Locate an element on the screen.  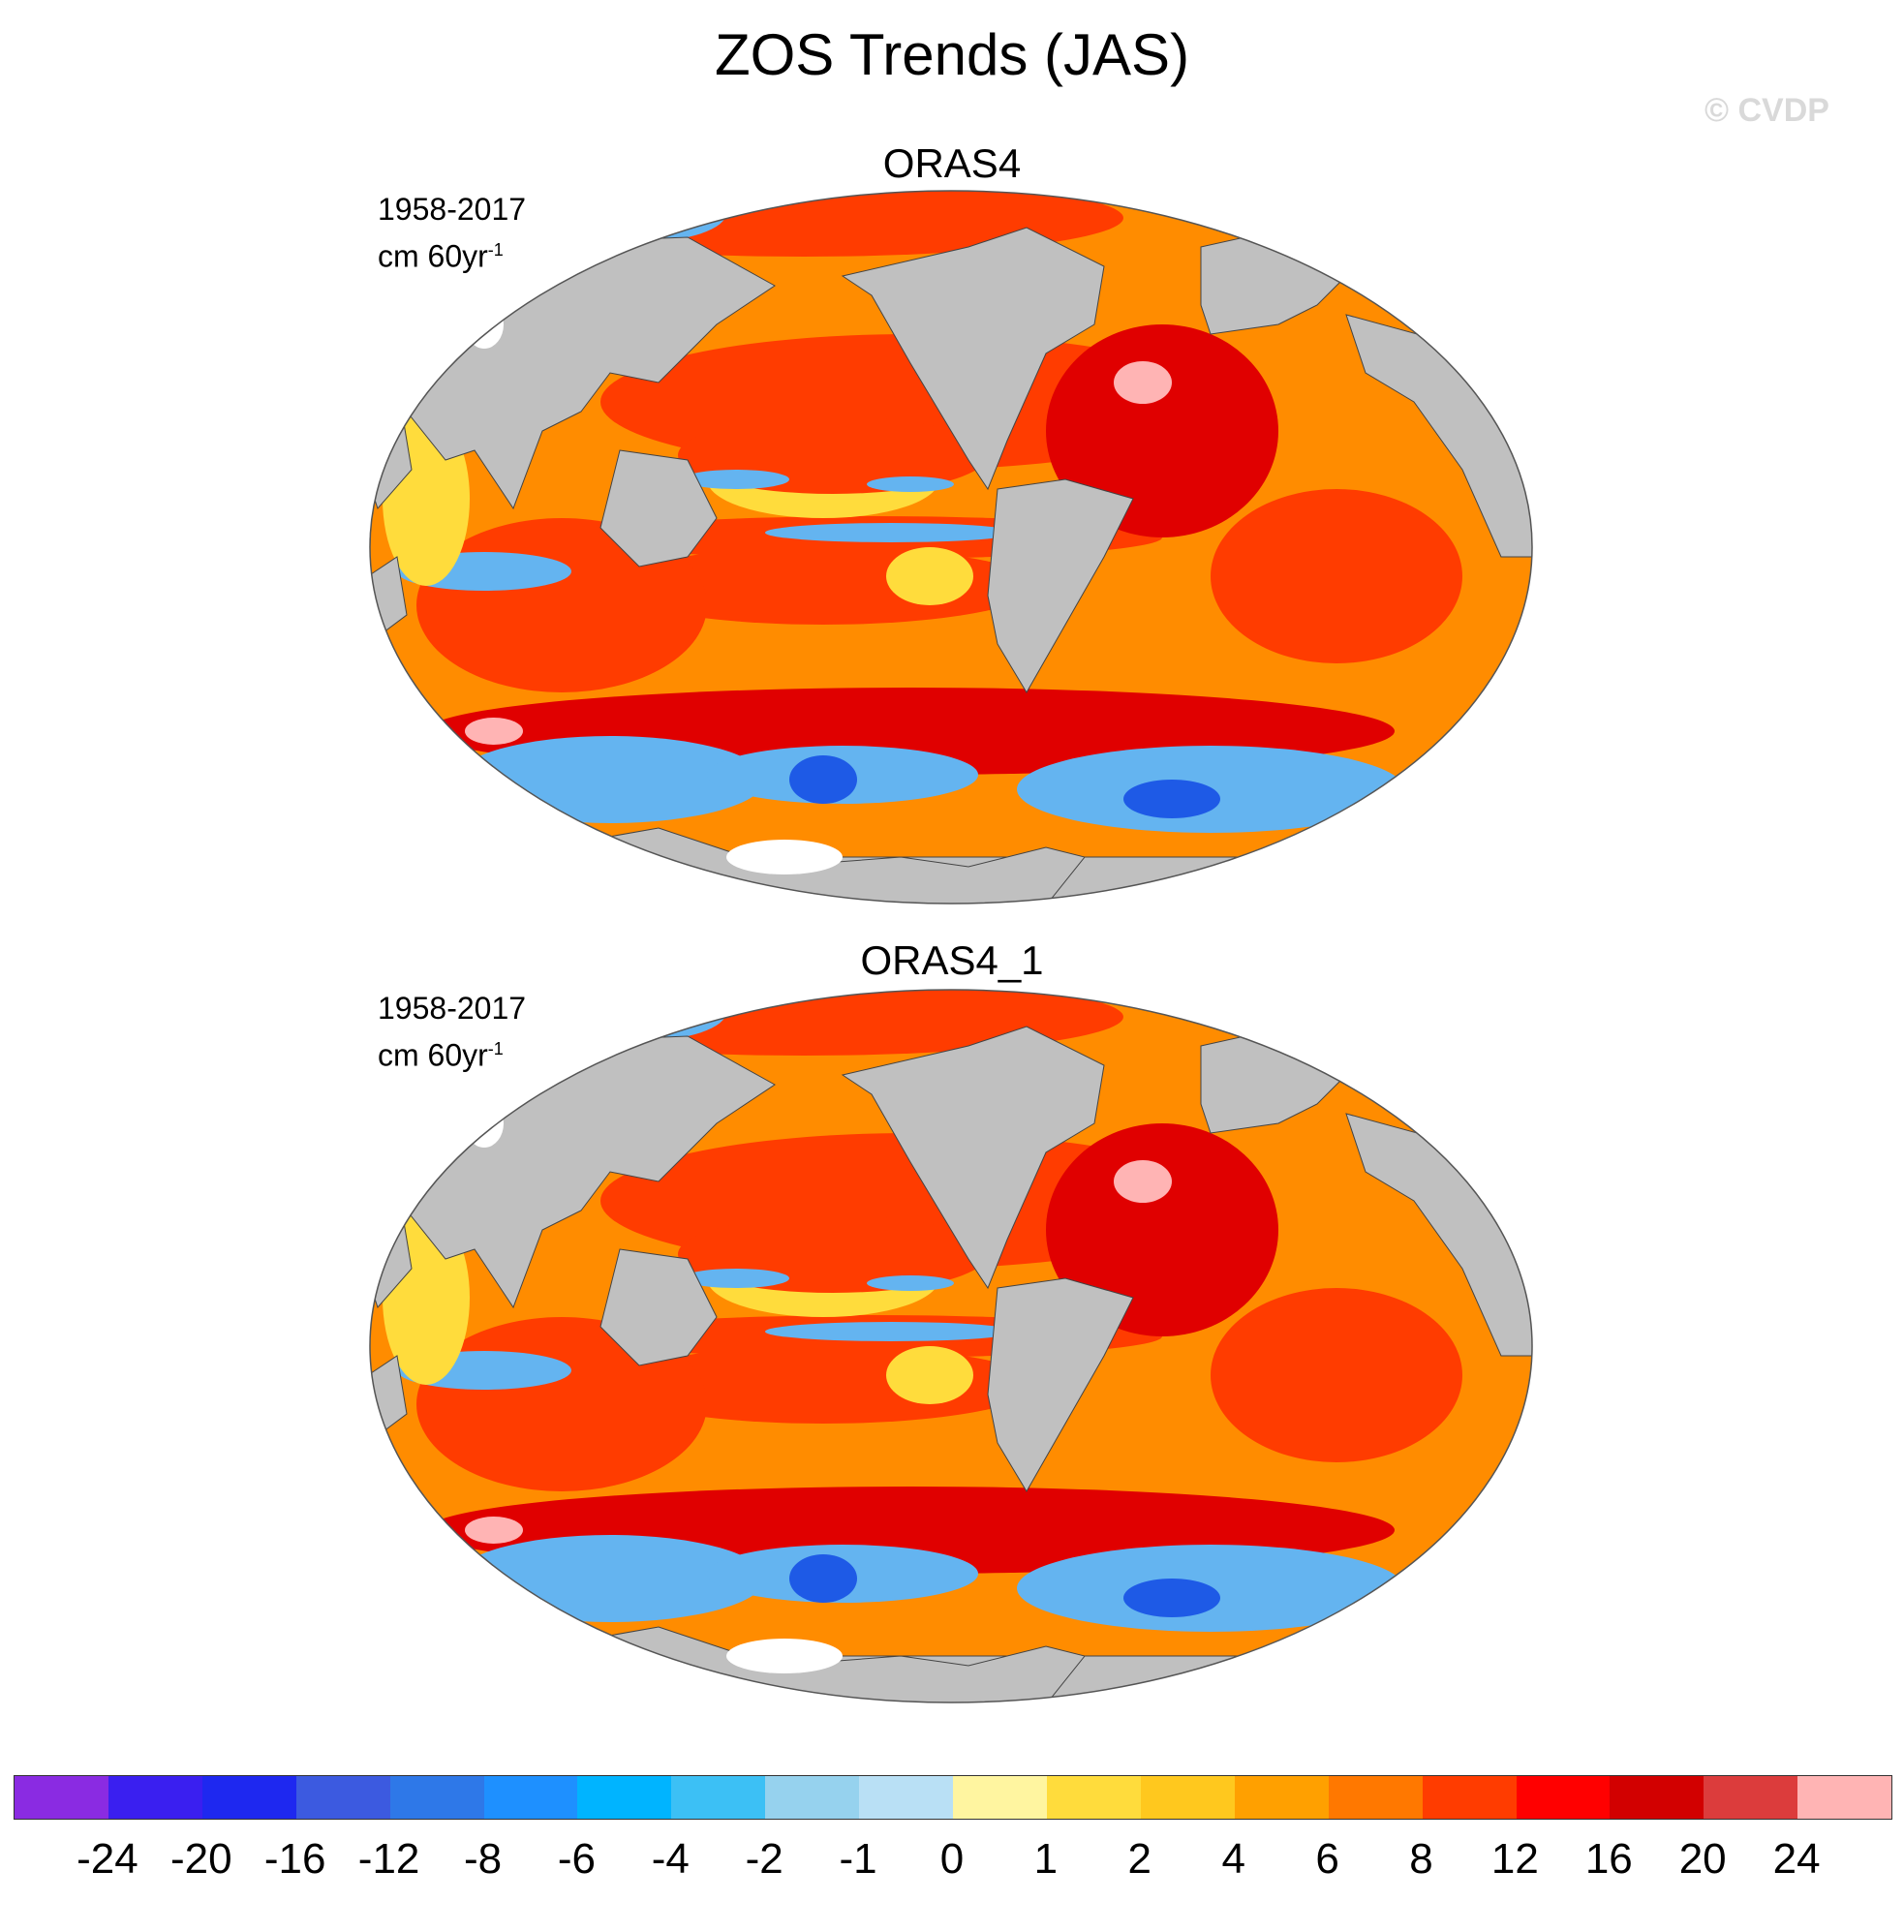
colorbar-tick-label: 12 is located at coordinates (1514, 1859).